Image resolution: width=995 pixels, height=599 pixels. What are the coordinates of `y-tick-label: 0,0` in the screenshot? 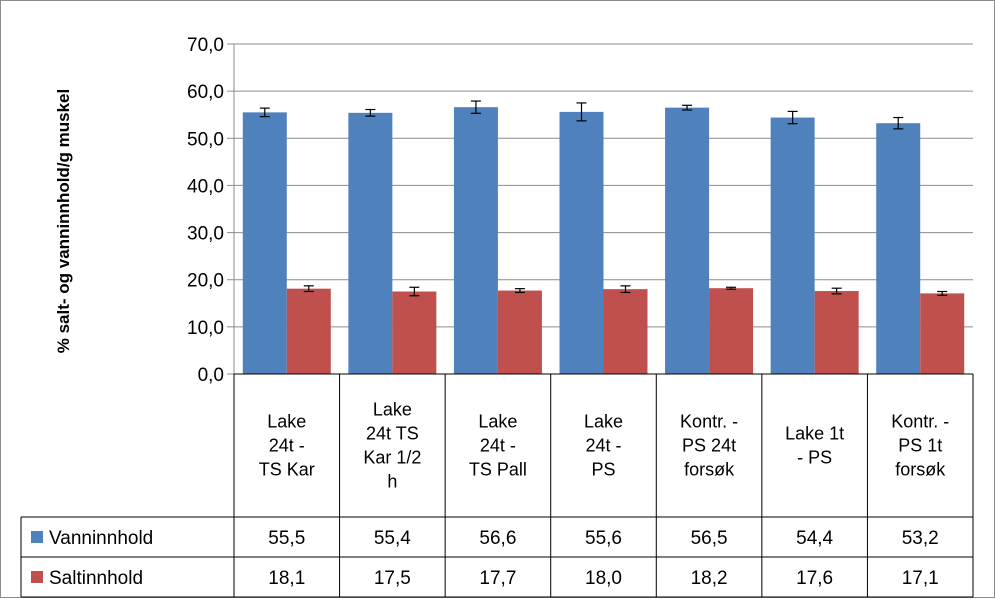 It's located at (211, 375).